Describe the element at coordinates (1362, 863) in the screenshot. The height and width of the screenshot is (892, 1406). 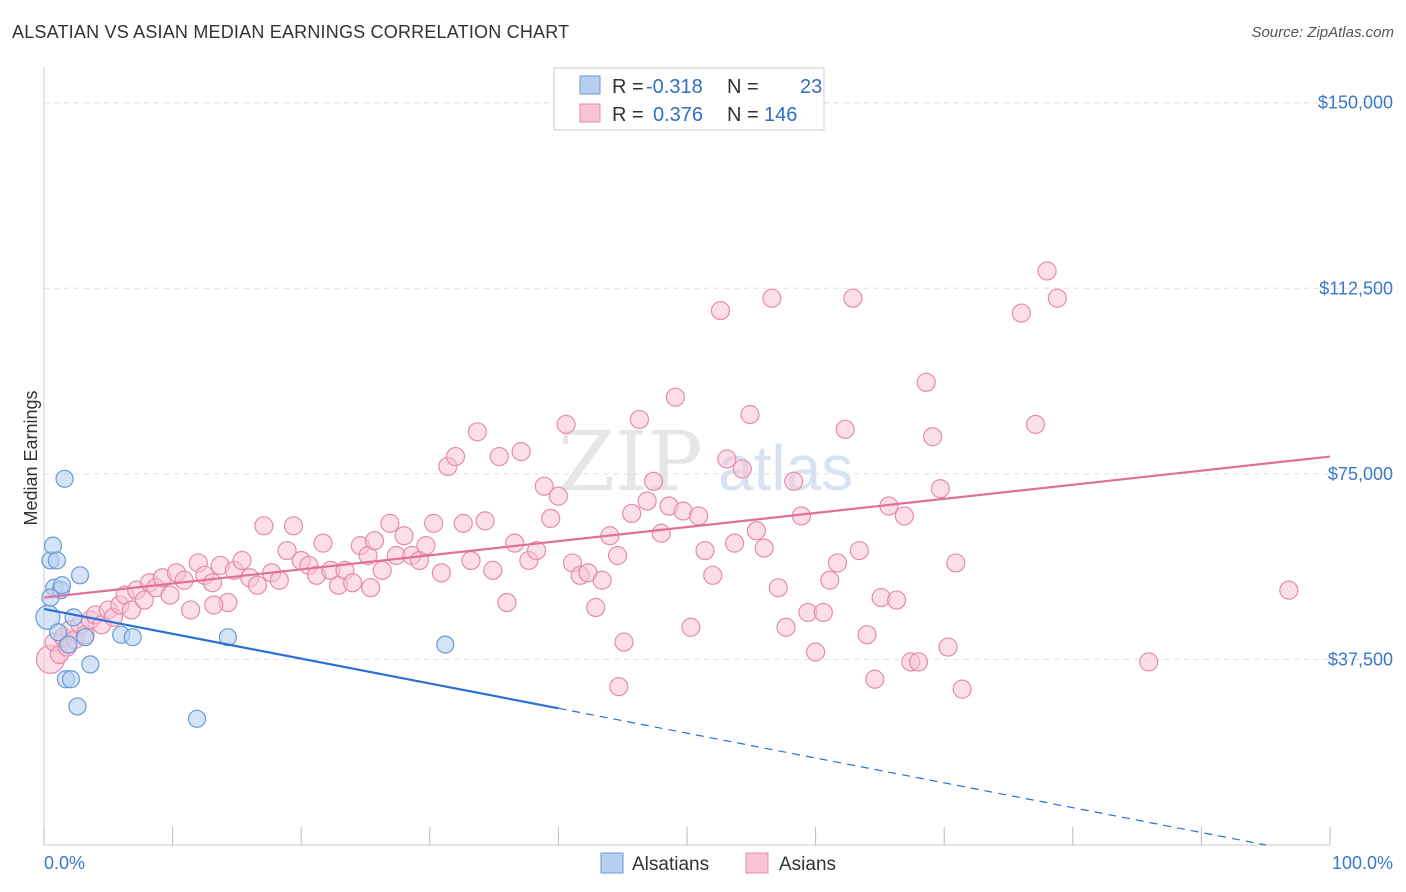
I see `x-tick-label-max: 100.0%` at that location.